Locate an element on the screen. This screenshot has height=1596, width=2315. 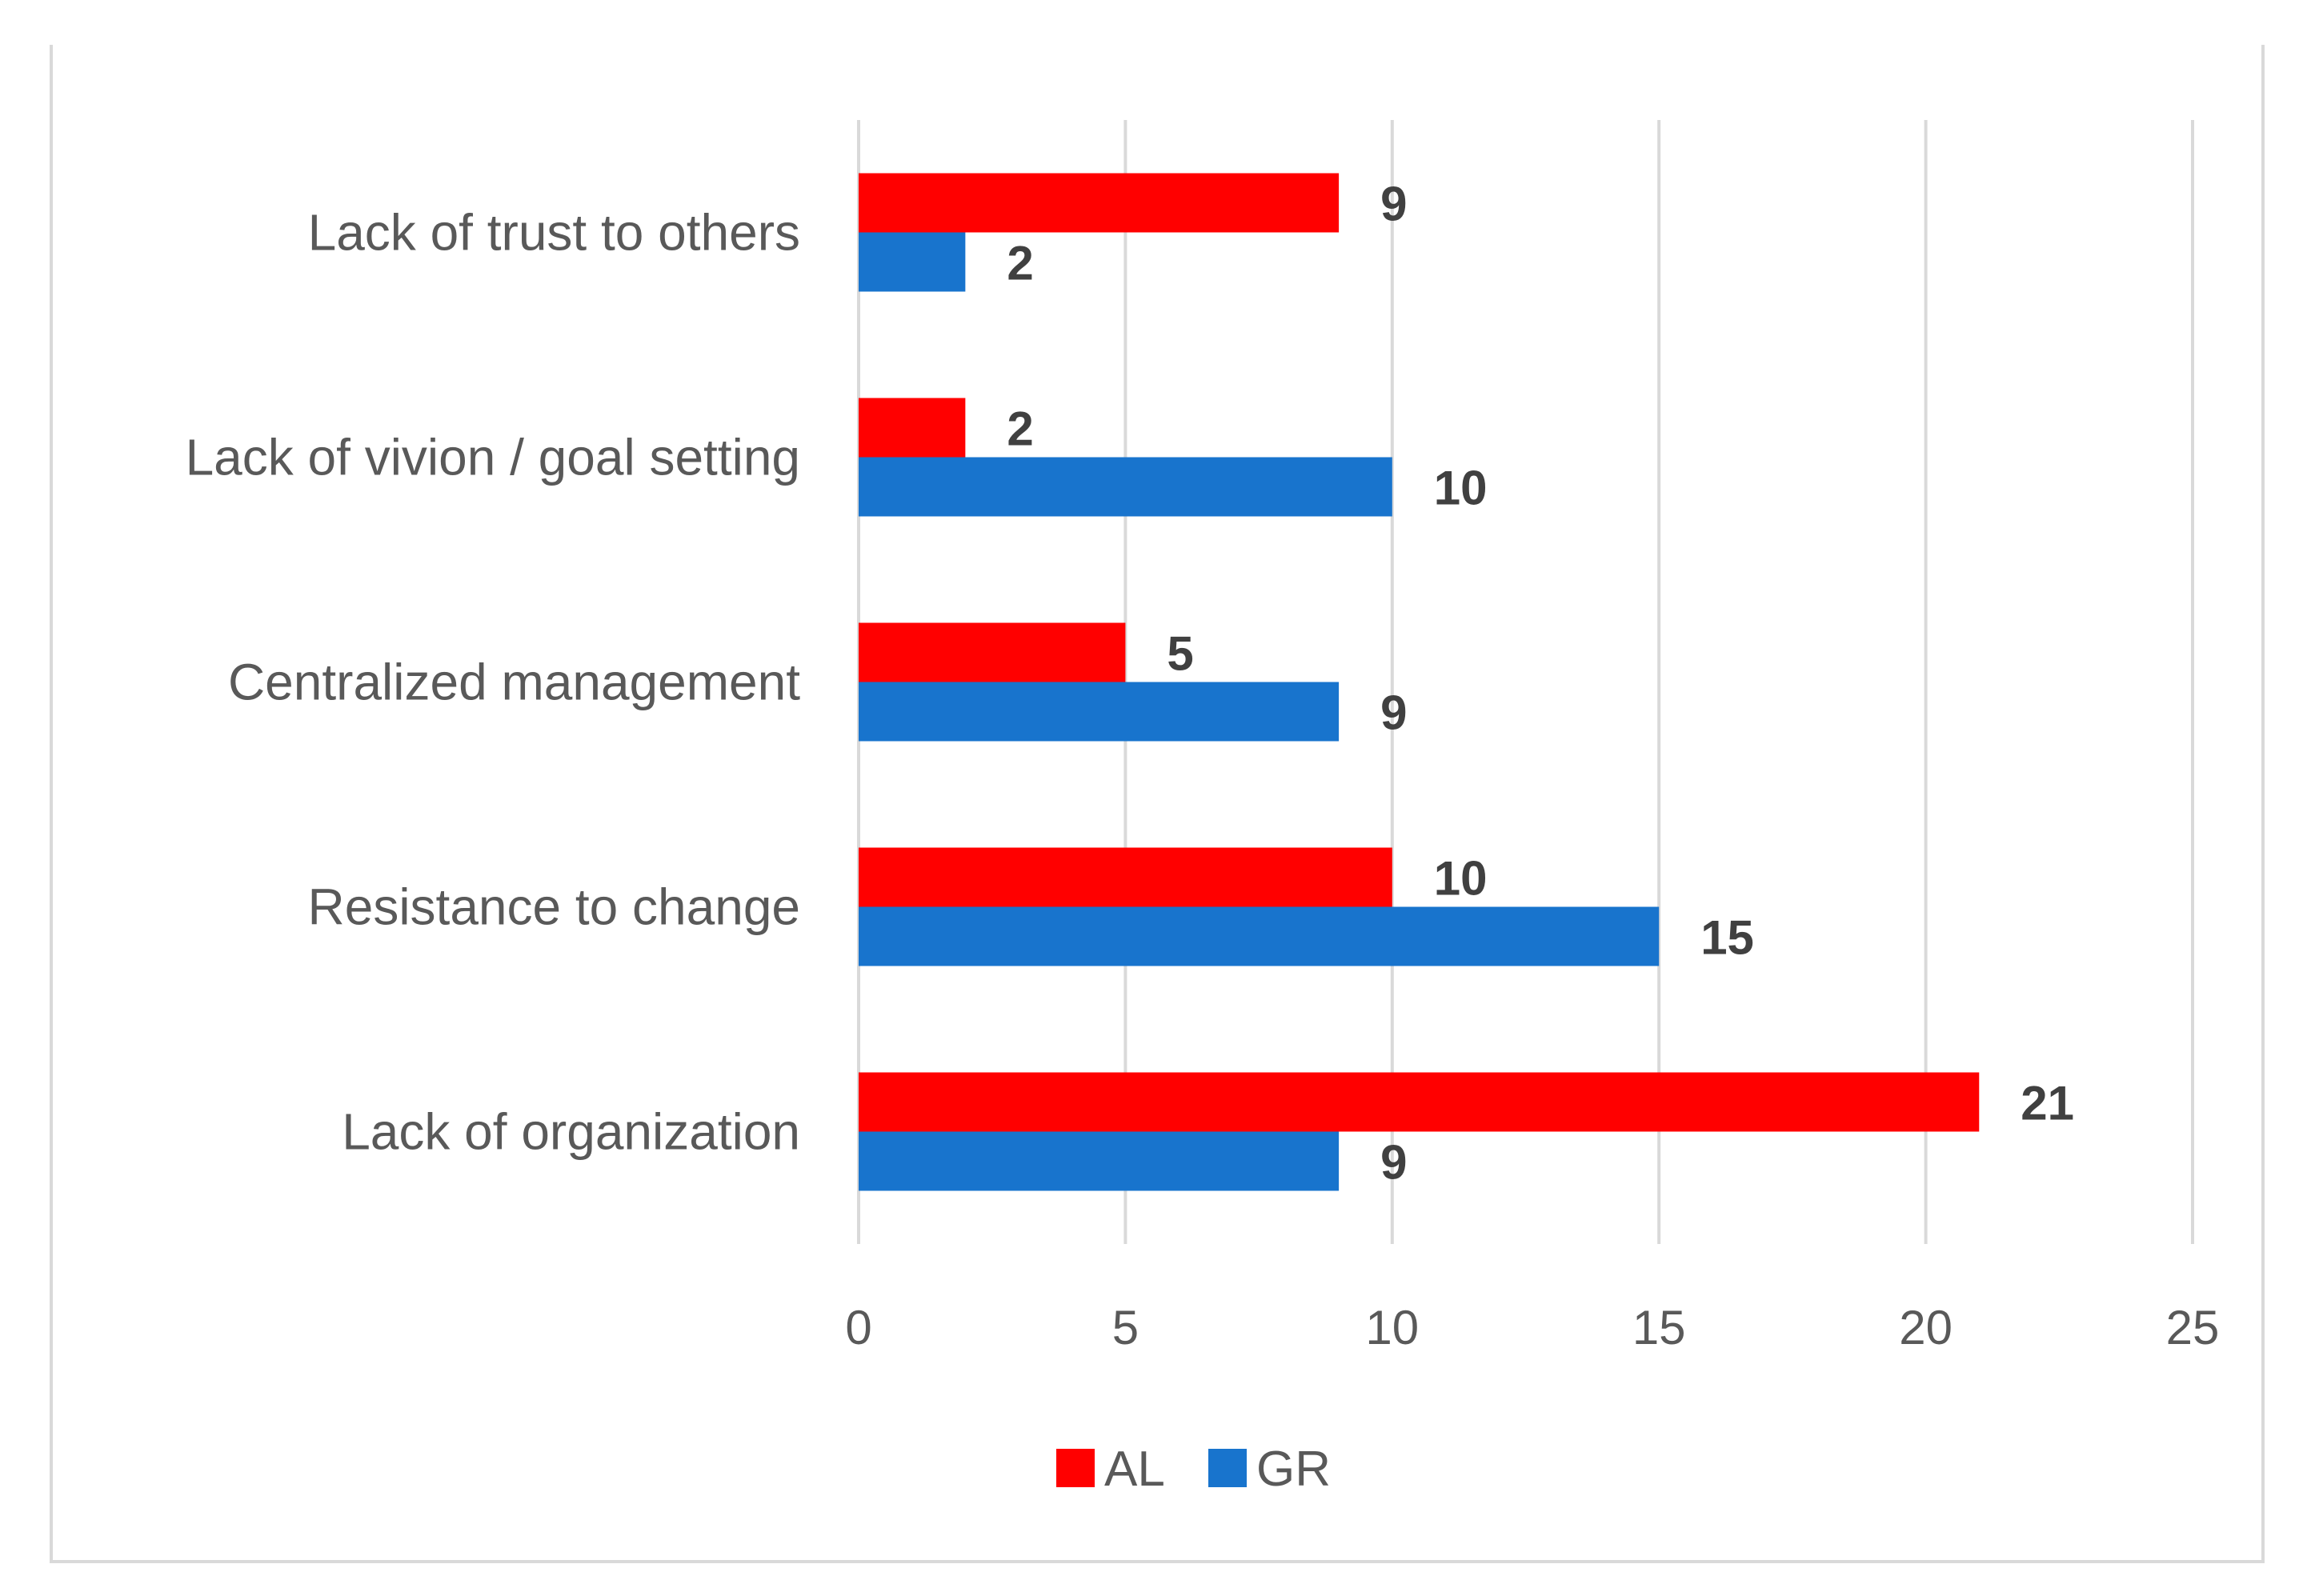
data-label-al: 2 is located at coordinates (1020, 429).